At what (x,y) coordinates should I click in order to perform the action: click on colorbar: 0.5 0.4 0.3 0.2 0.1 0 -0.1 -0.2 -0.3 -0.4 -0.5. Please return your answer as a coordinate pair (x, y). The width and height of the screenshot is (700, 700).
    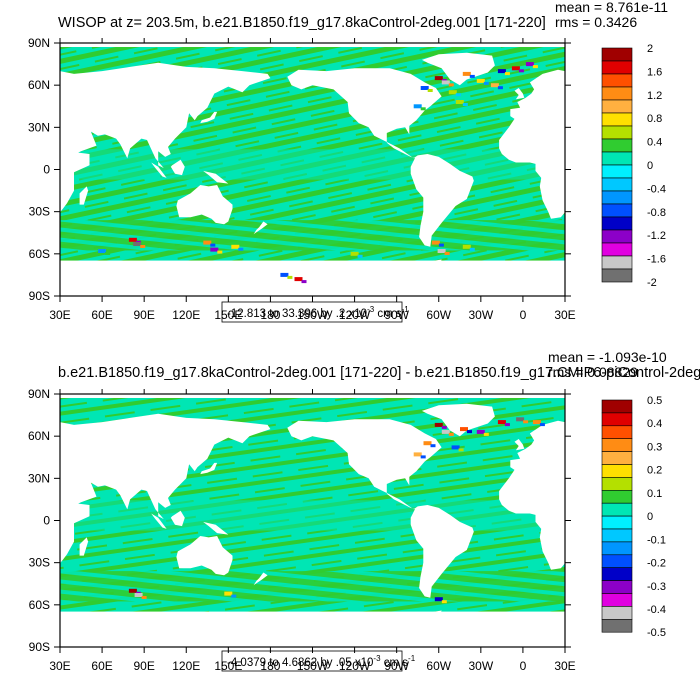
    Looking at the image, I should click on (633, 517).